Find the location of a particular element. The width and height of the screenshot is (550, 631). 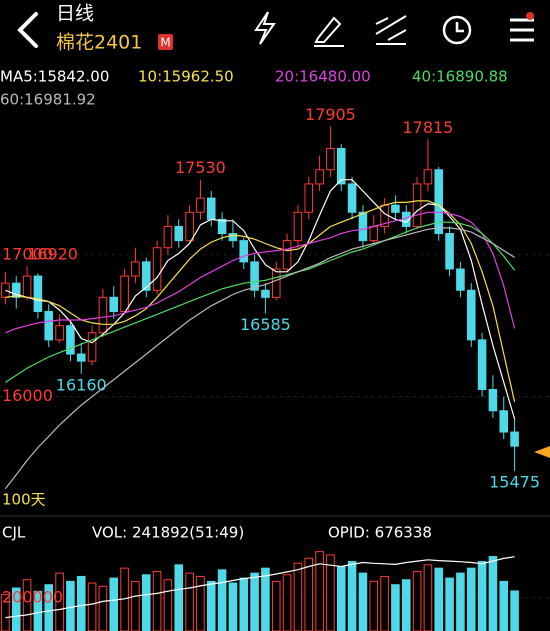

indicator-icon is located at coordinates (391, 30).